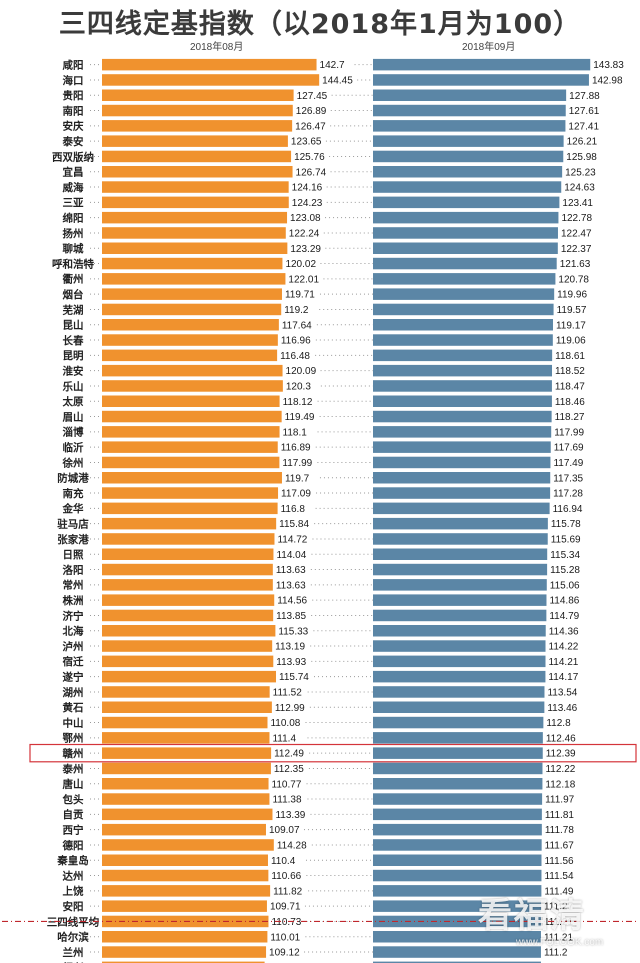  Describe the element at coordinates (295, 356) in the screenshot. I see `value-label-1: 116.48` at that location.